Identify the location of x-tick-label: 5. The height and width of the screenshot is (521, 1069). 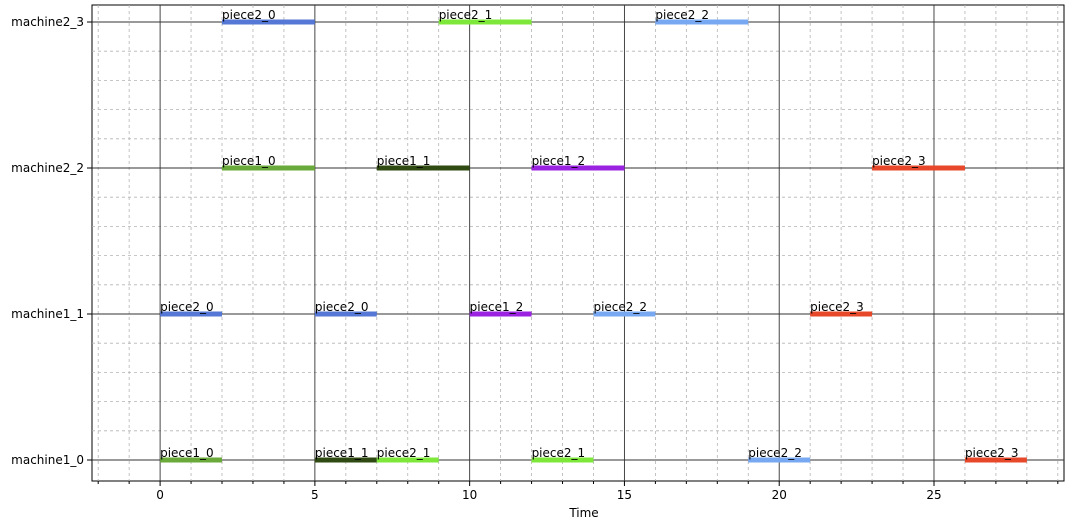
(315, 495).